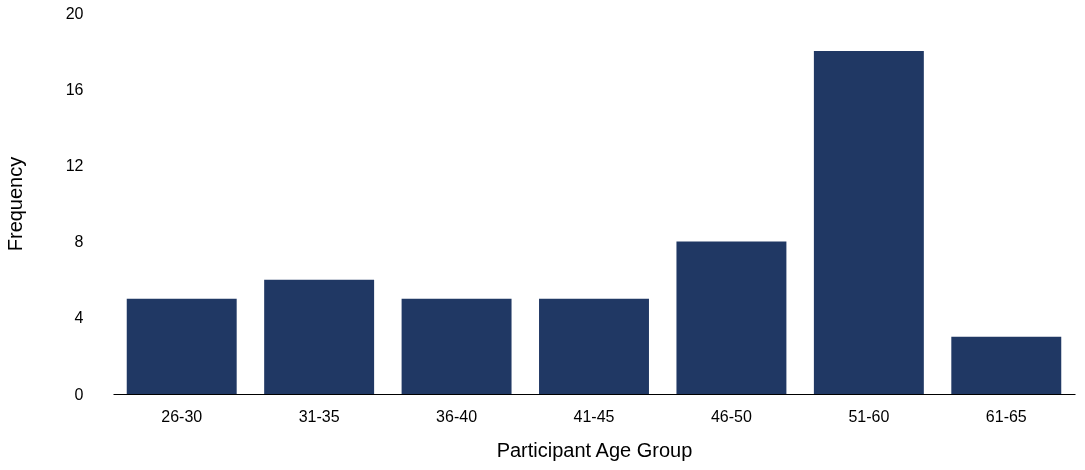 The image size is (1085, 470). Describe the element at coordinates (1006, 416) in the screenshot. I see `x-tick-label: 61-65` at that location.